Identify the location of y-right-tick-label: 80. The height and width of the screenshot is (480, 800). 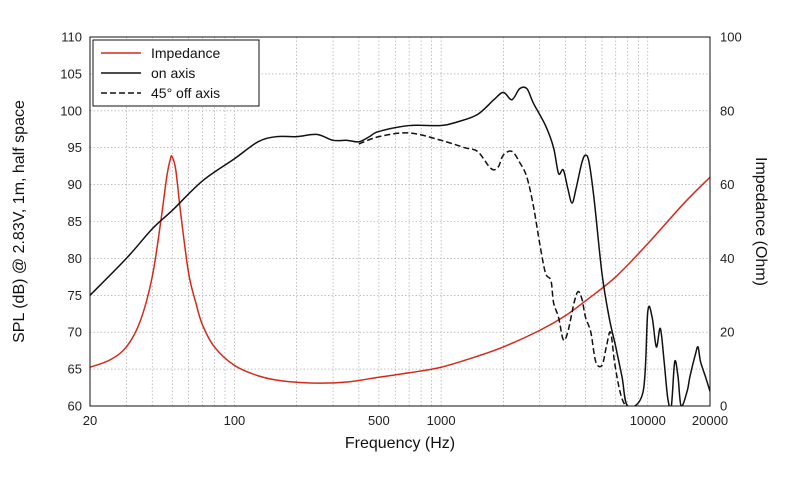
(727, 110).